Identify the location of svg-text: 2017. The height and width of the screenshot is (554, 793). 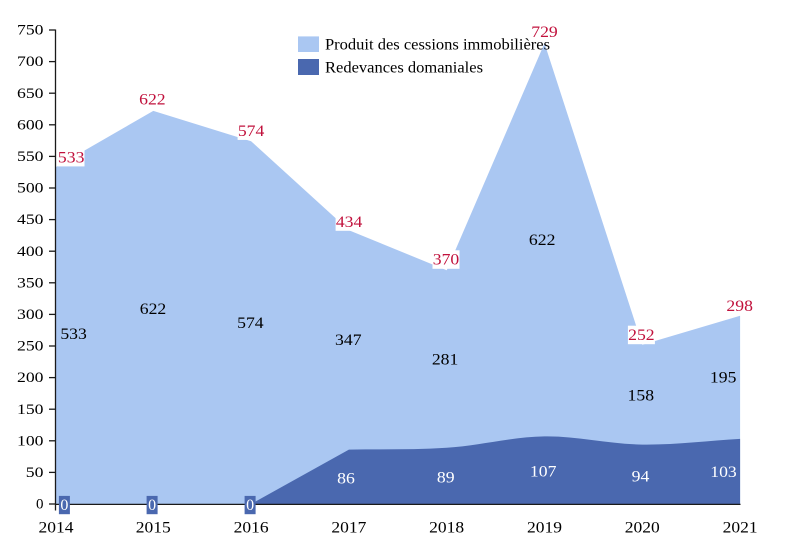
(348, 528).